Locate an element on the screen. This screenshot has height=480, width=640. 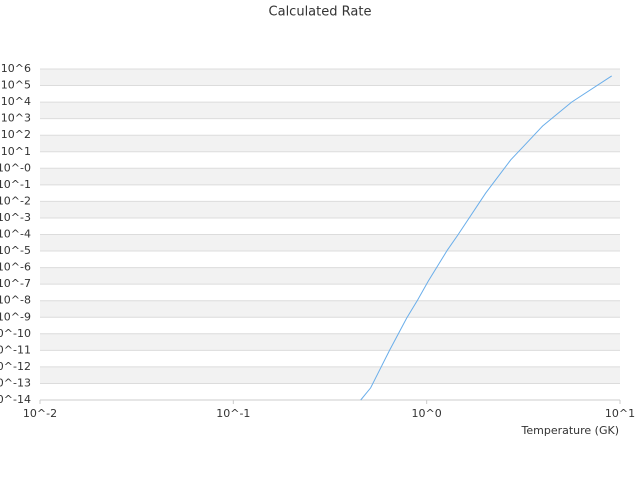
y-tick-label: 10^-5 is located at coordinates (15, 250).